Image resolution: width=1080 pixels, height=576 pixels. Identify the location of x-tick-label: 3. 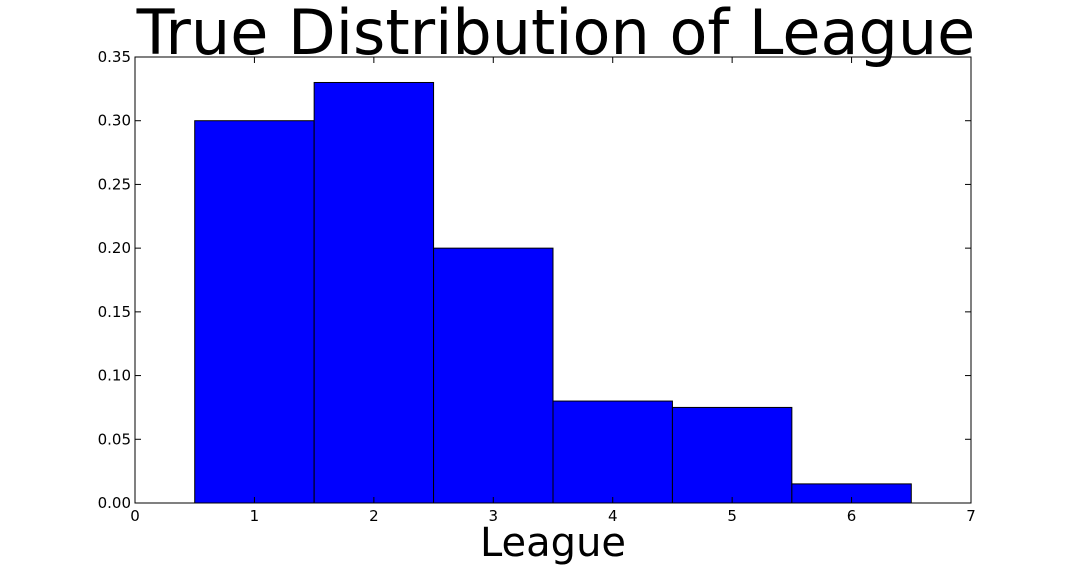
(494, 516).